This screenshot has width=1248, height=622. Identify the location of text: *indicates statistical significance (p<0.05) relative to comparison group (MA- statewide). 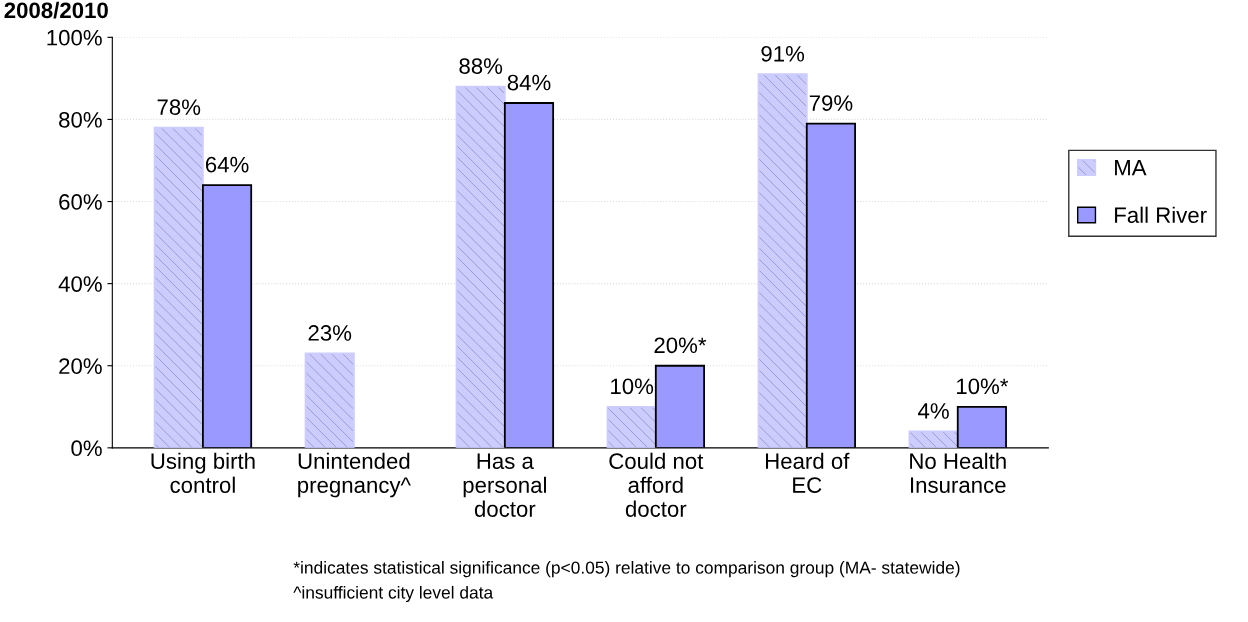
(626, 569).